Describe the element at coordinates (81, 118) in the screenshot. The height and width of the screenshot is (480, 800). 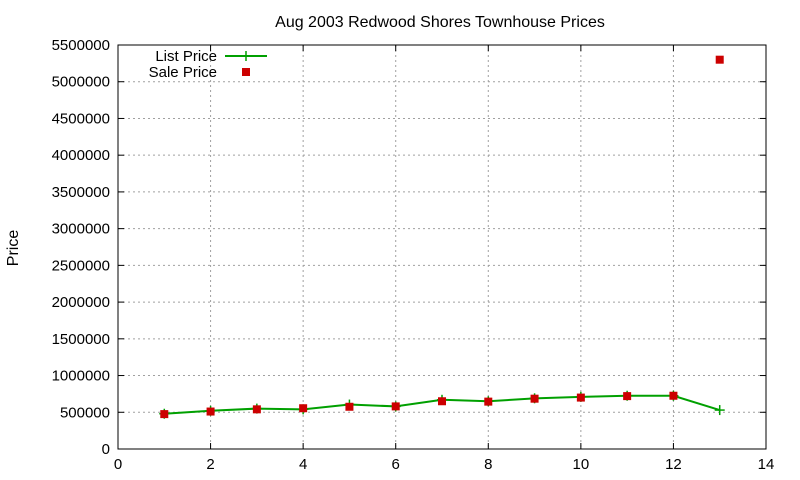
I see `y-tick-label: 4500000` at that location.